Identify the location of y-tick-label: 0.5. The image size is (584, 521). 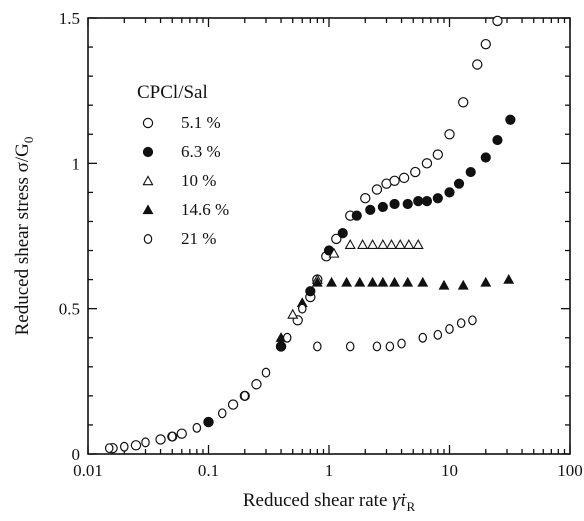
(69, 309).